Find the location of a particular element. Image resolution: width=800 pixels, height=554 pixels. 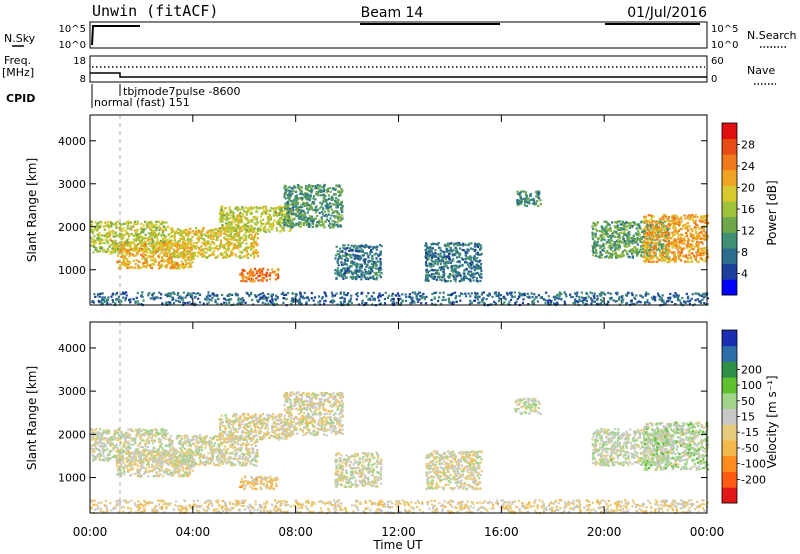

beam-title: Beam 14 is located at coordinates (392, 13).